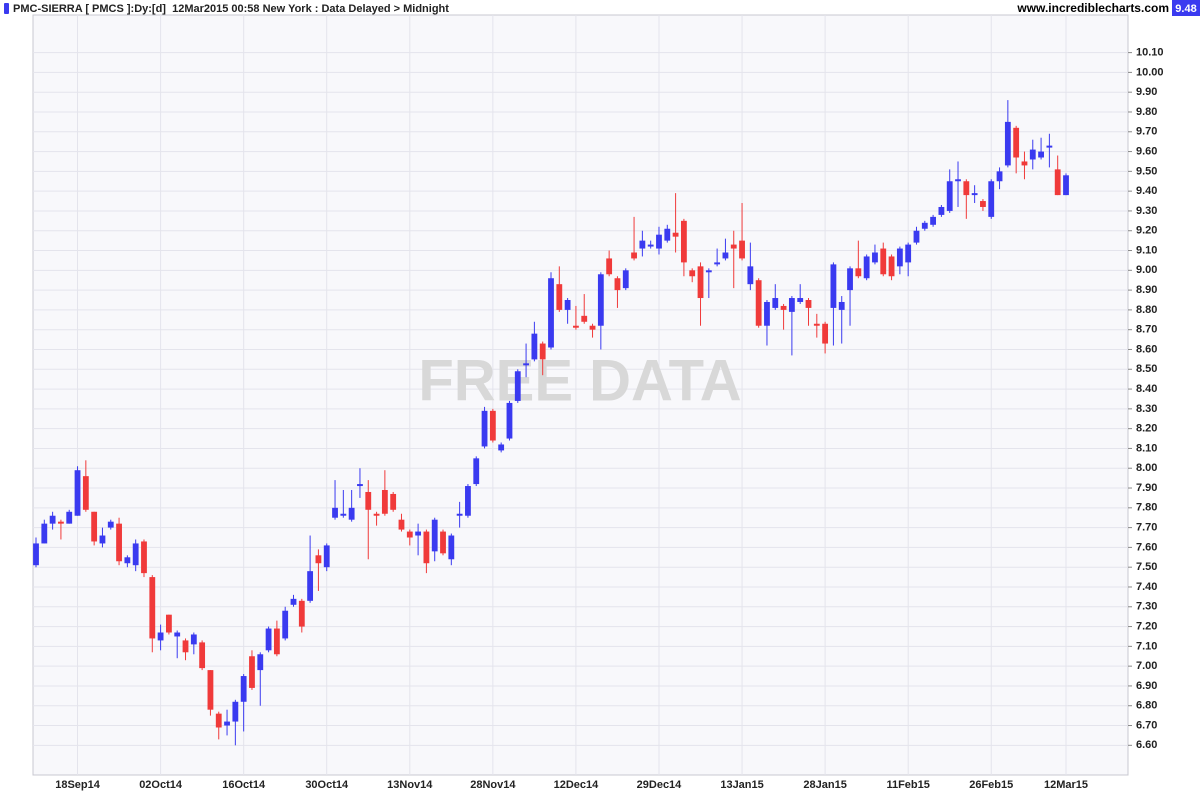  Describe the element at coordinates (1146, 151) in the screenshot. I see `y-tick-label: 9.60` at that location.